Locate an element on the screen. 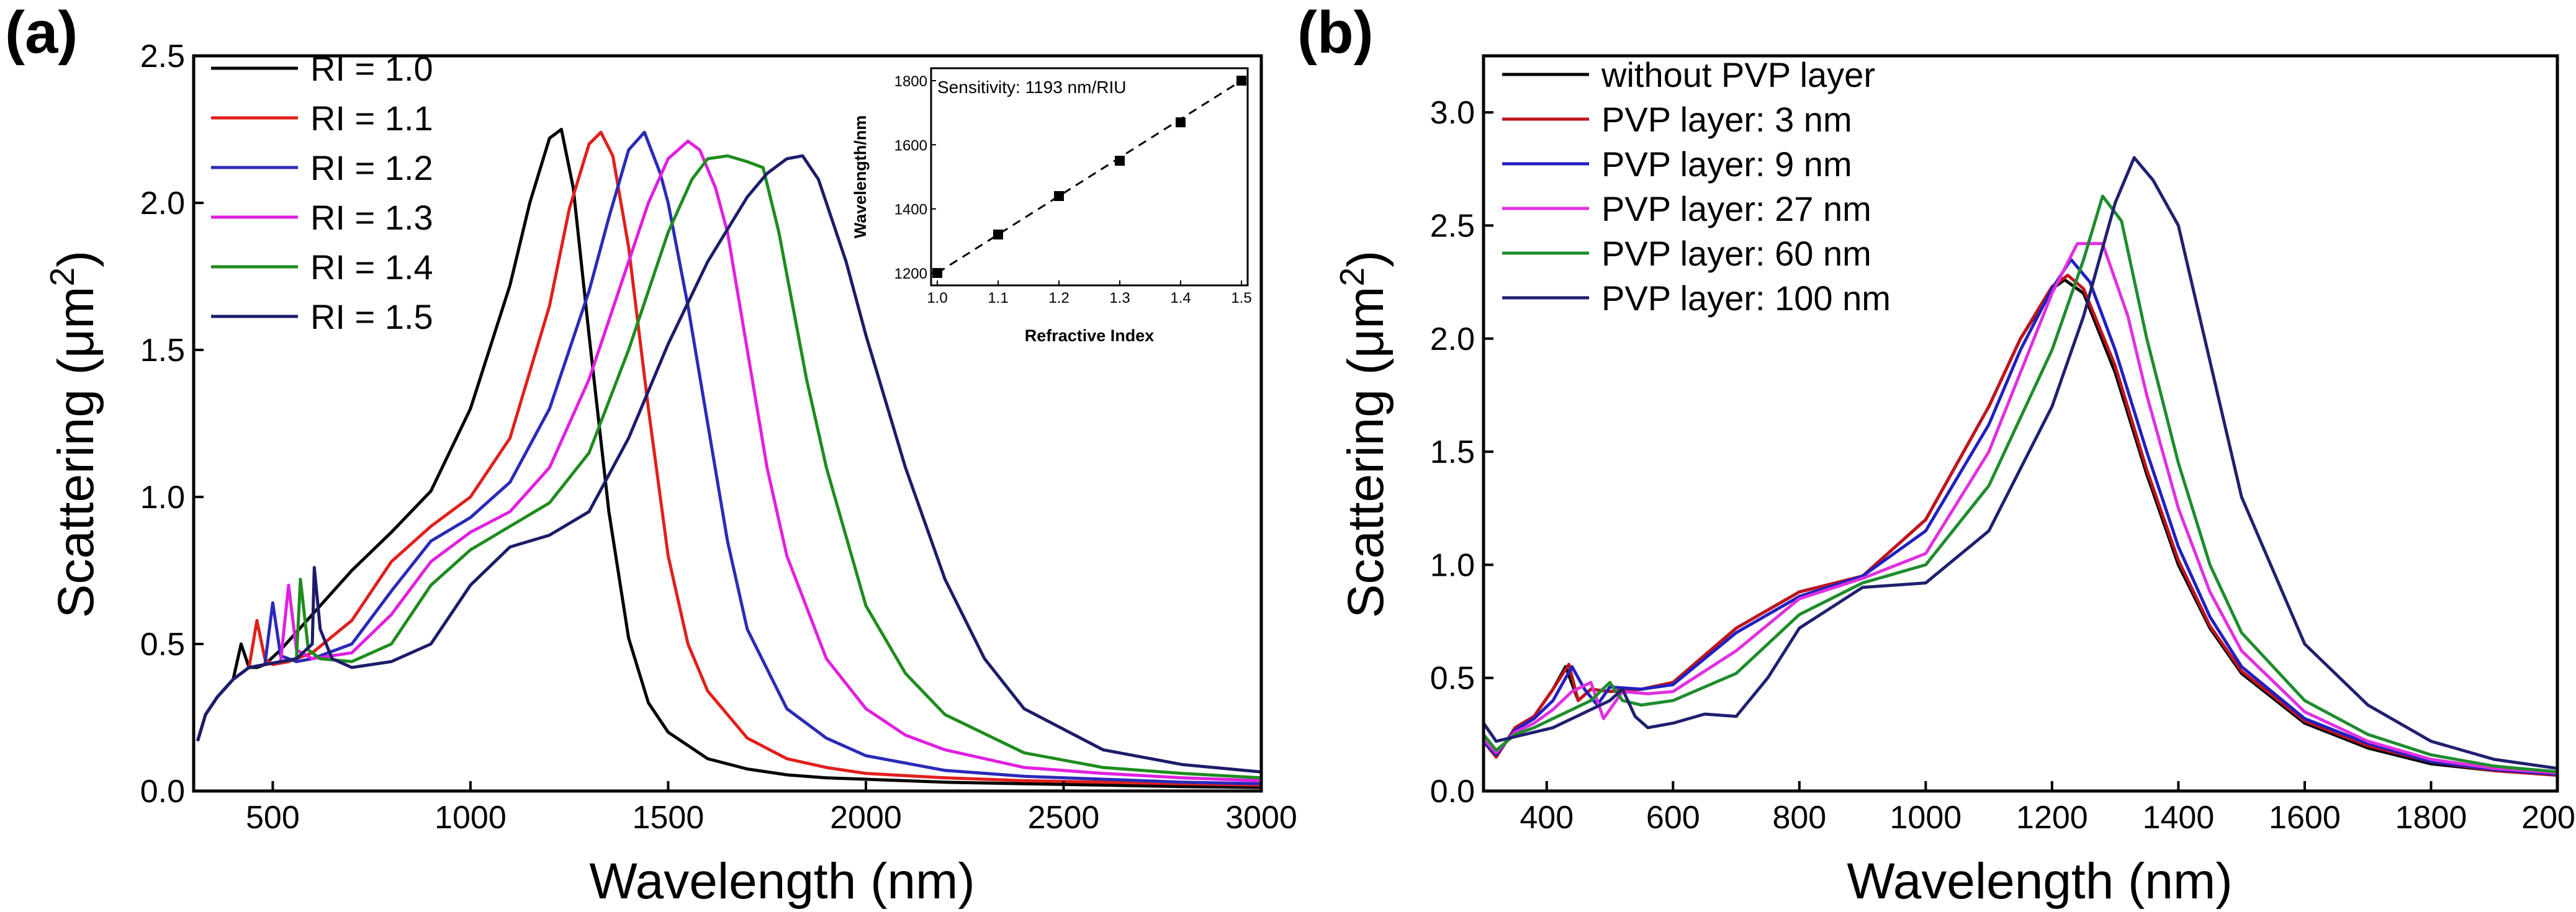 The height and width of the screenshot is (912, 2576). x-tick-label: 1800 is located at coordinates (2431, 818).